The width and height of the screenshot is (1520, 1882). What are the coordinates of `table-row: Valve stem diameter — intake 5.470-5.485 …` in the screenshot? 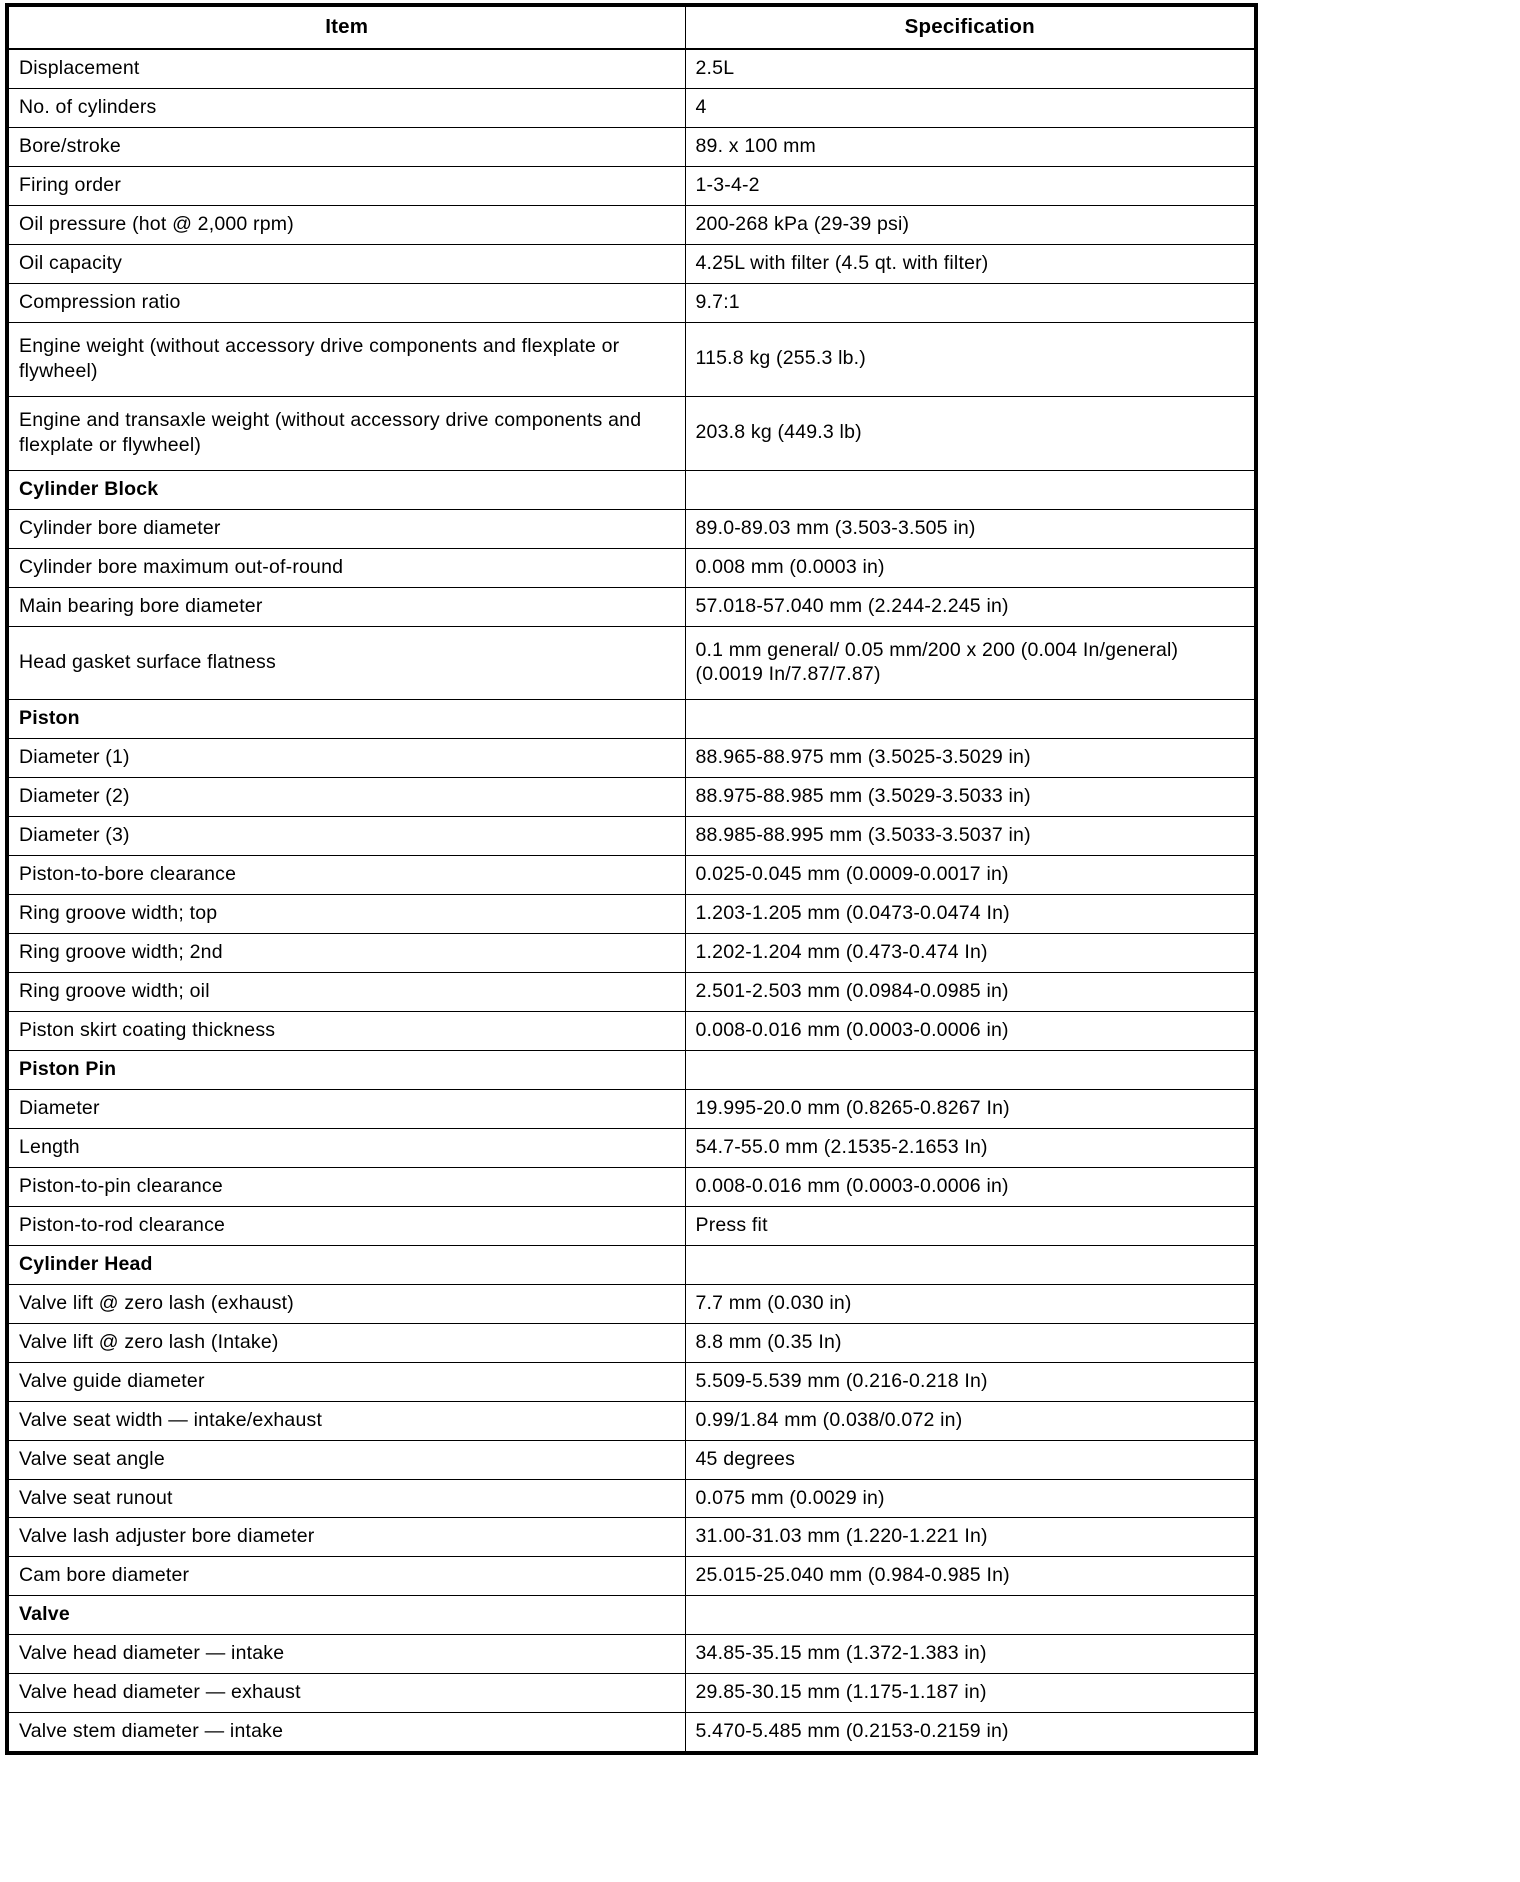 It's located at (631, 1733).